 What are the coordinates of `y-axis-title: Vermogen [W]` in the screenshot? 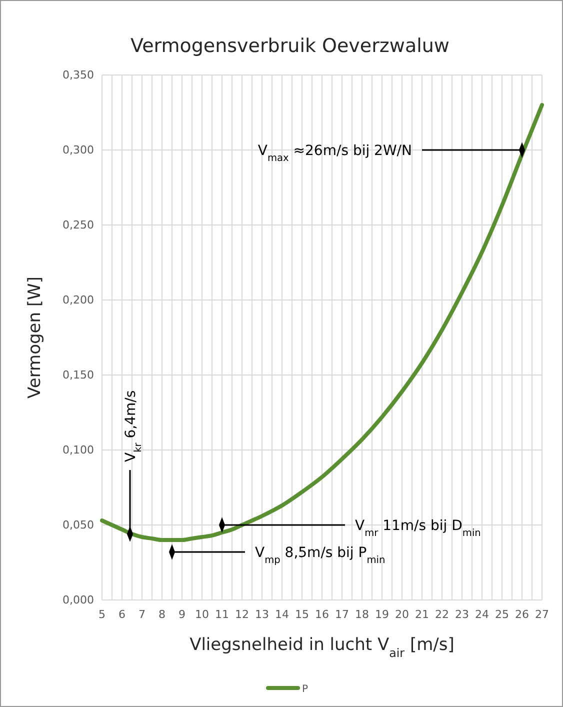 It's located at (35, 337).